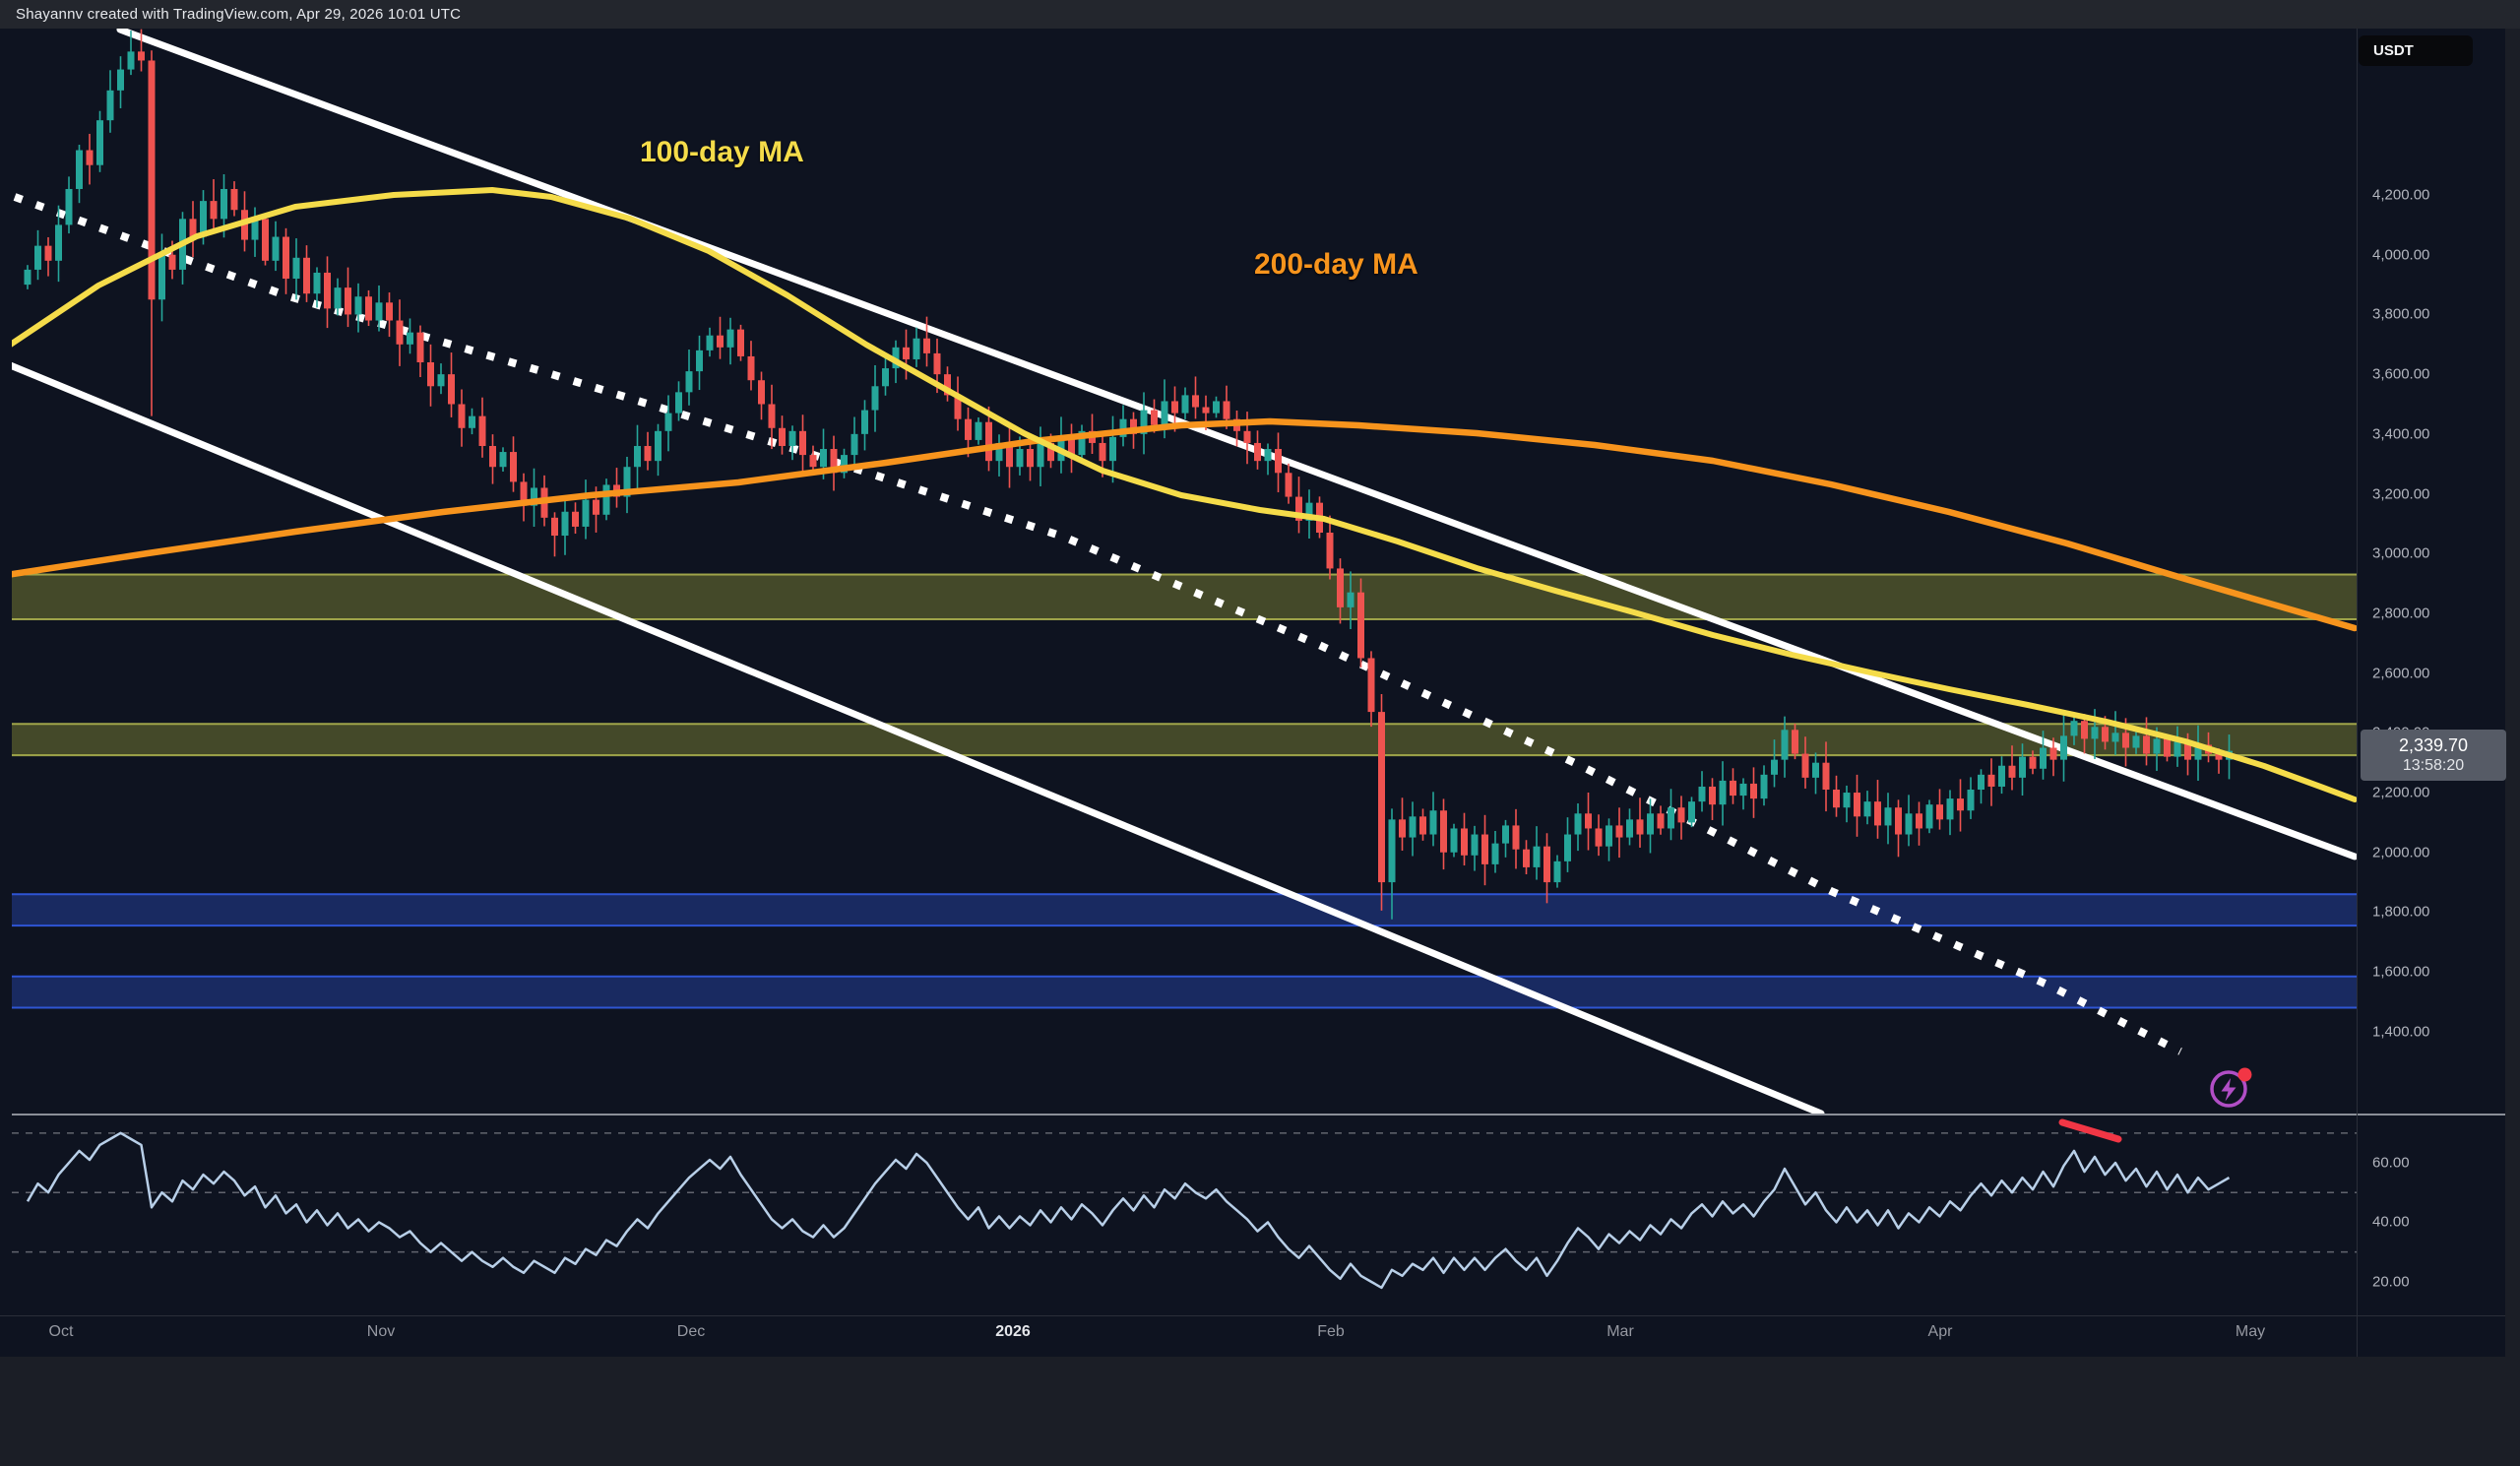 The width and height of the screenshot is (2520, 1466). Describe the element at coordinates (2401, 853) in the screenshot. I see `price-tick: 2,000.00` at that location.